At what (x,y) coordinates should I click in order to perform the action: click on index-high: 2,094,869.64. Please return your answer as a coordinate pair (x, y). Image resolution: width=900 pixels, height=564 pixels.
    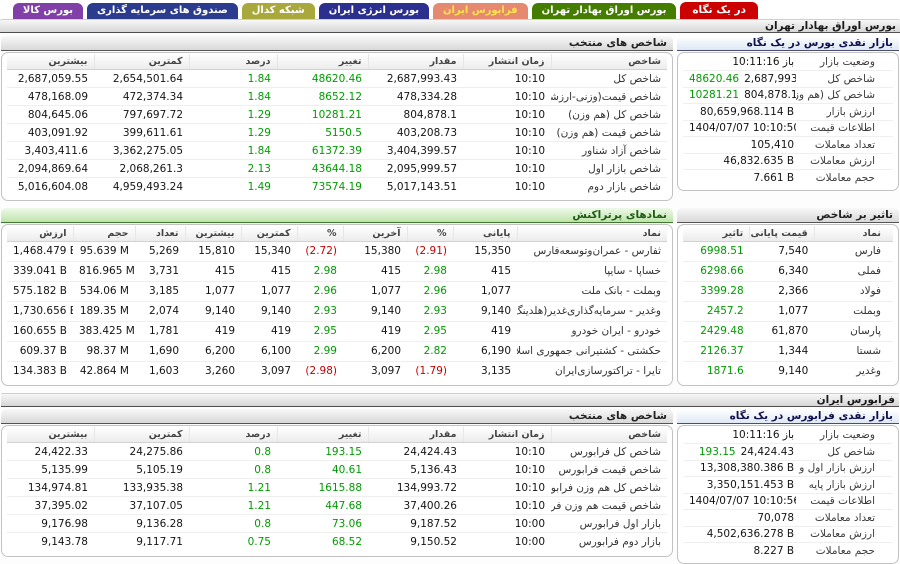
    Looking at the image, I should click on (50, 168).